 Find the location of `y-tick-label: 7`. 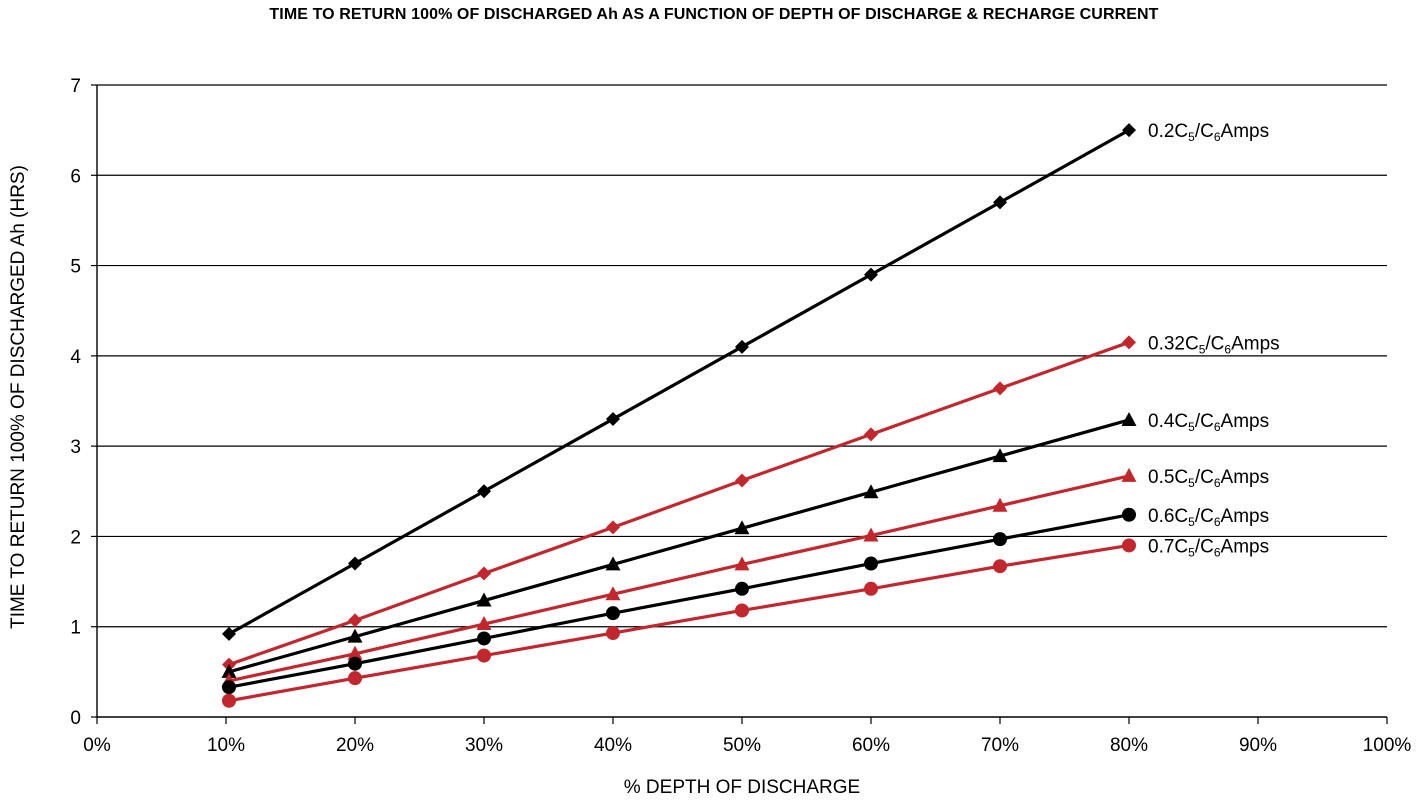

y-tick-label: 7 is located at coordinates (75, 86).